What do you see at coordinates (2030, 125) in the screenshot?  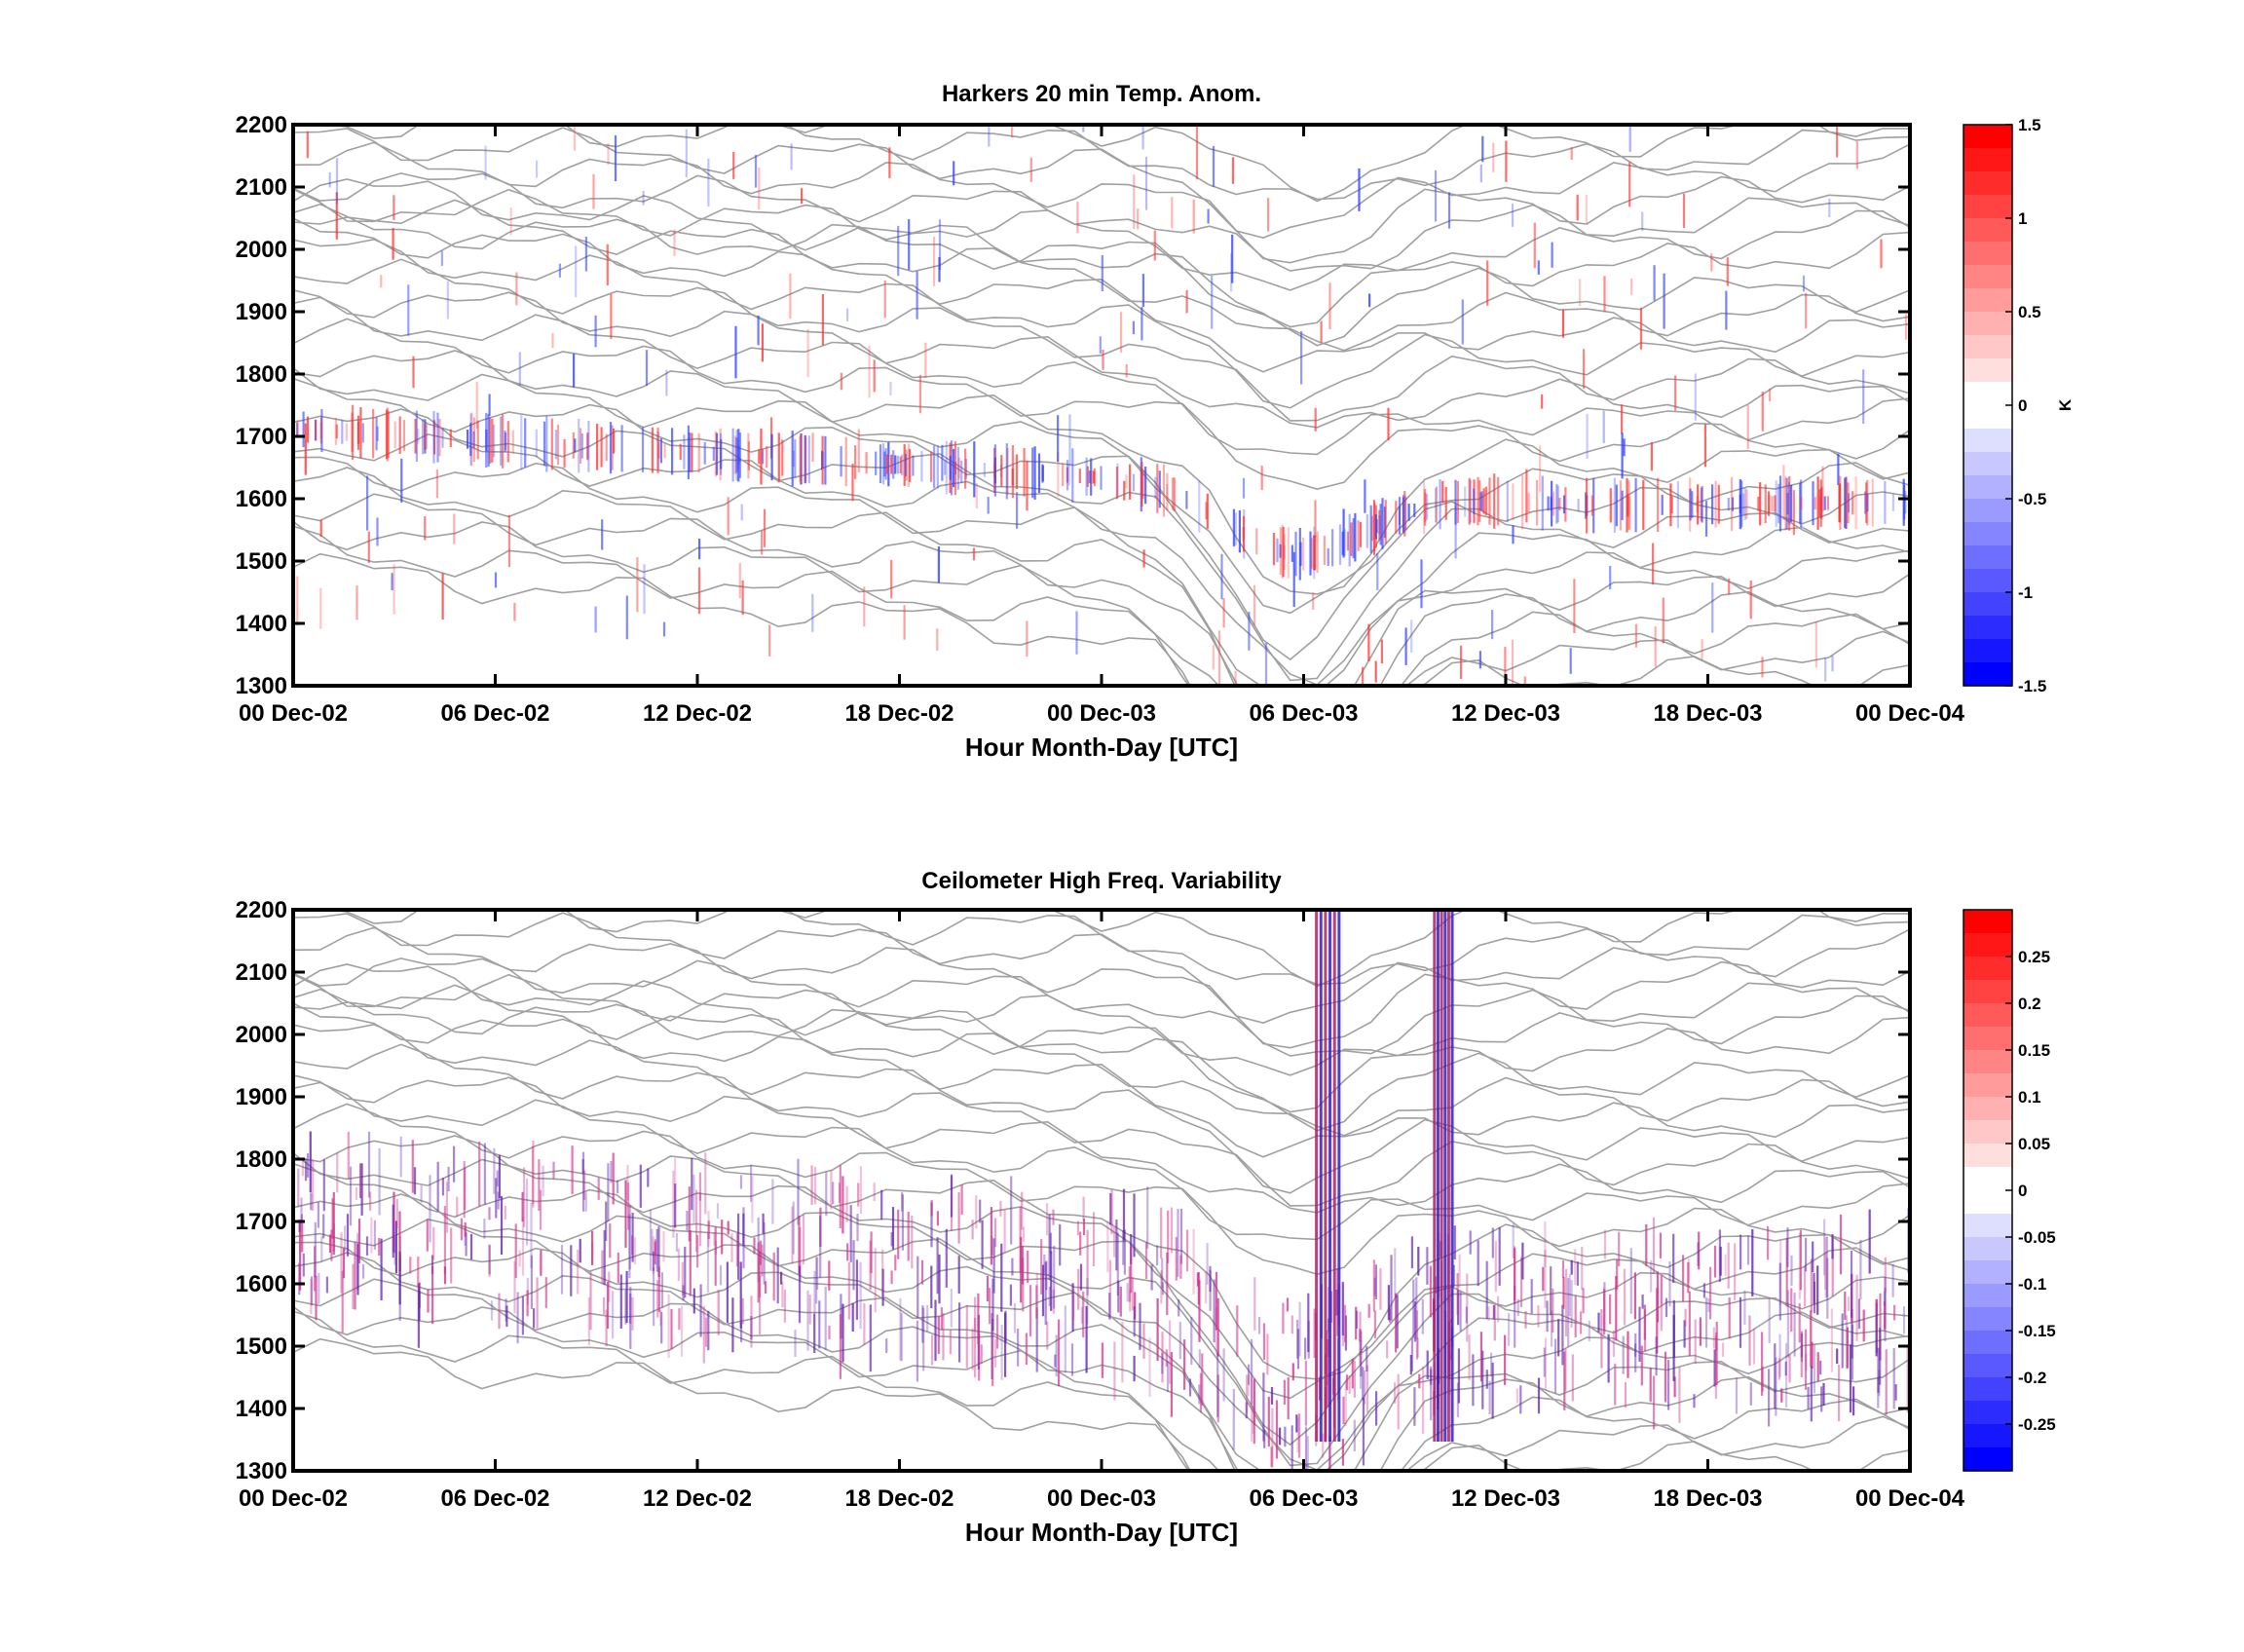 I see `colorbar-tick-label: 1.5` at bounding box center [2030, 125].